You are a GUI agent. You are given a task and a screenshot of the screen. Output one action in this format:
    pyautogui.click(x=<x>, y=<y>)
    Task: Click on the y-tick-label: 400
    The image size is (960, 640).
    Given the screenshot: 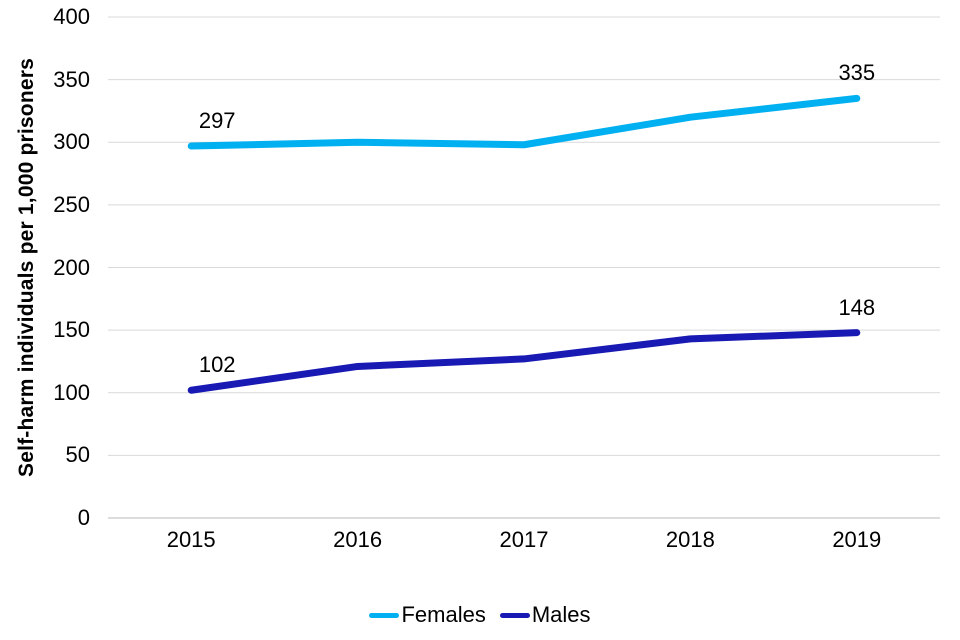 What is the action you would take?
    pyautogui.click(x=71, y=16)
    